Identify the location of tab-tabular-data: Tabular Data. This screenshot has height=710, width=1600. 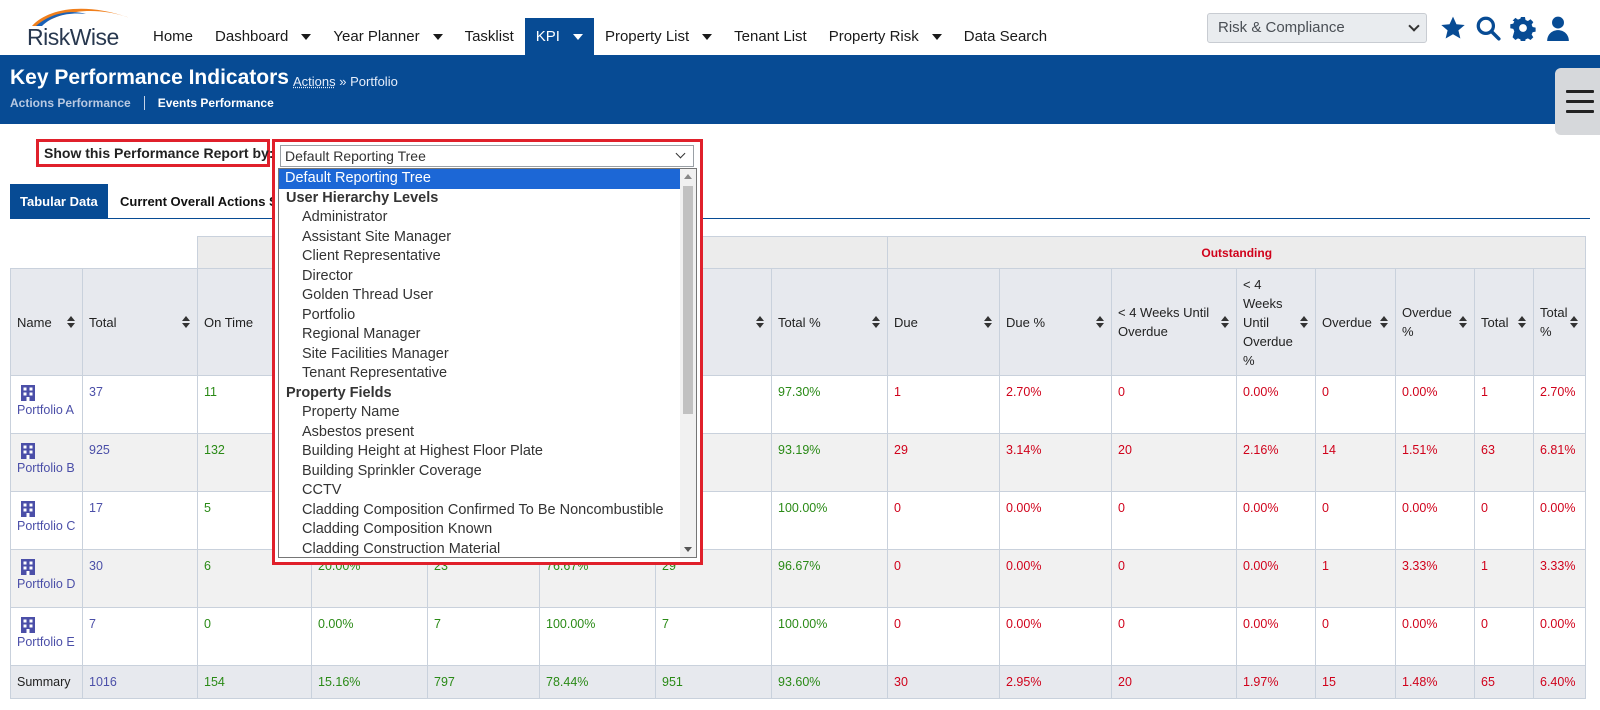
(59, 201).